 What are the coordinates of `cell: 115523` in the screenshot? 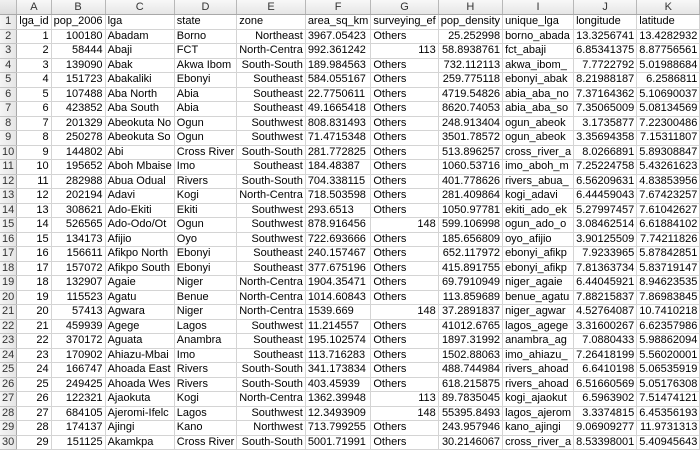 It's located at (78, 297).